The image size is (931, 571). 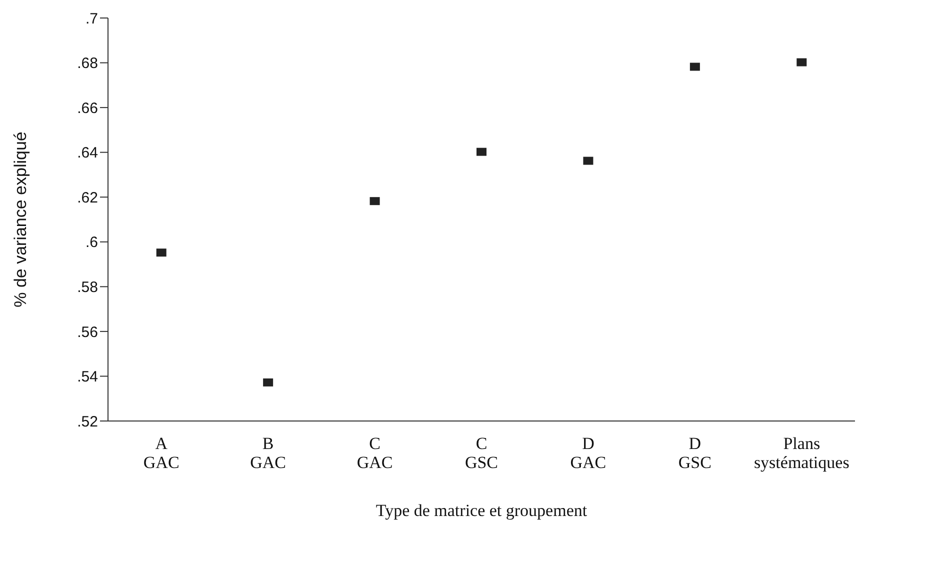 I want to click on y-tick-label: .54, so click(x=87, y=377).